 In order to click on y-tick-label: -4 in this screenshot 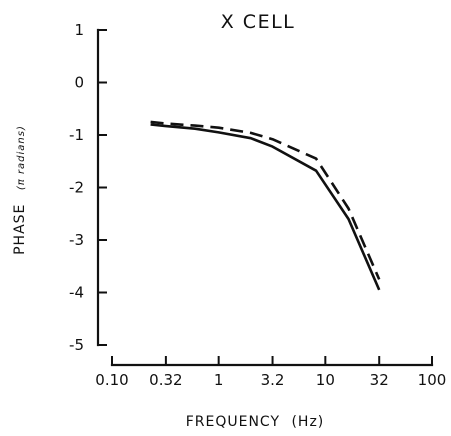, I will do `click(76, 293)`.